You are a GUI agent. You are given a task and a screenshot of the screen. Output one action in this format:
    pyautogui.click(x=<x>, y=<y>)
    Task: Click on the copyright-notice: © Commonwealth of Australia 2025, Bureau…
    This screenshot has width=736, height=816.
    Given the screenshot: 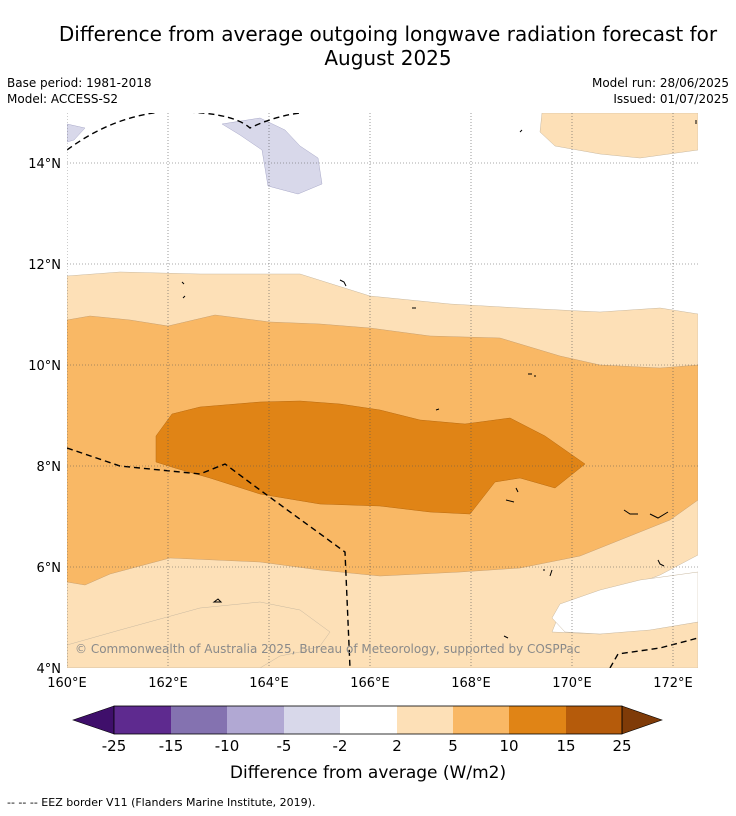 What is the action you would take?
    pyautogui.click(x=327, y=649)
    